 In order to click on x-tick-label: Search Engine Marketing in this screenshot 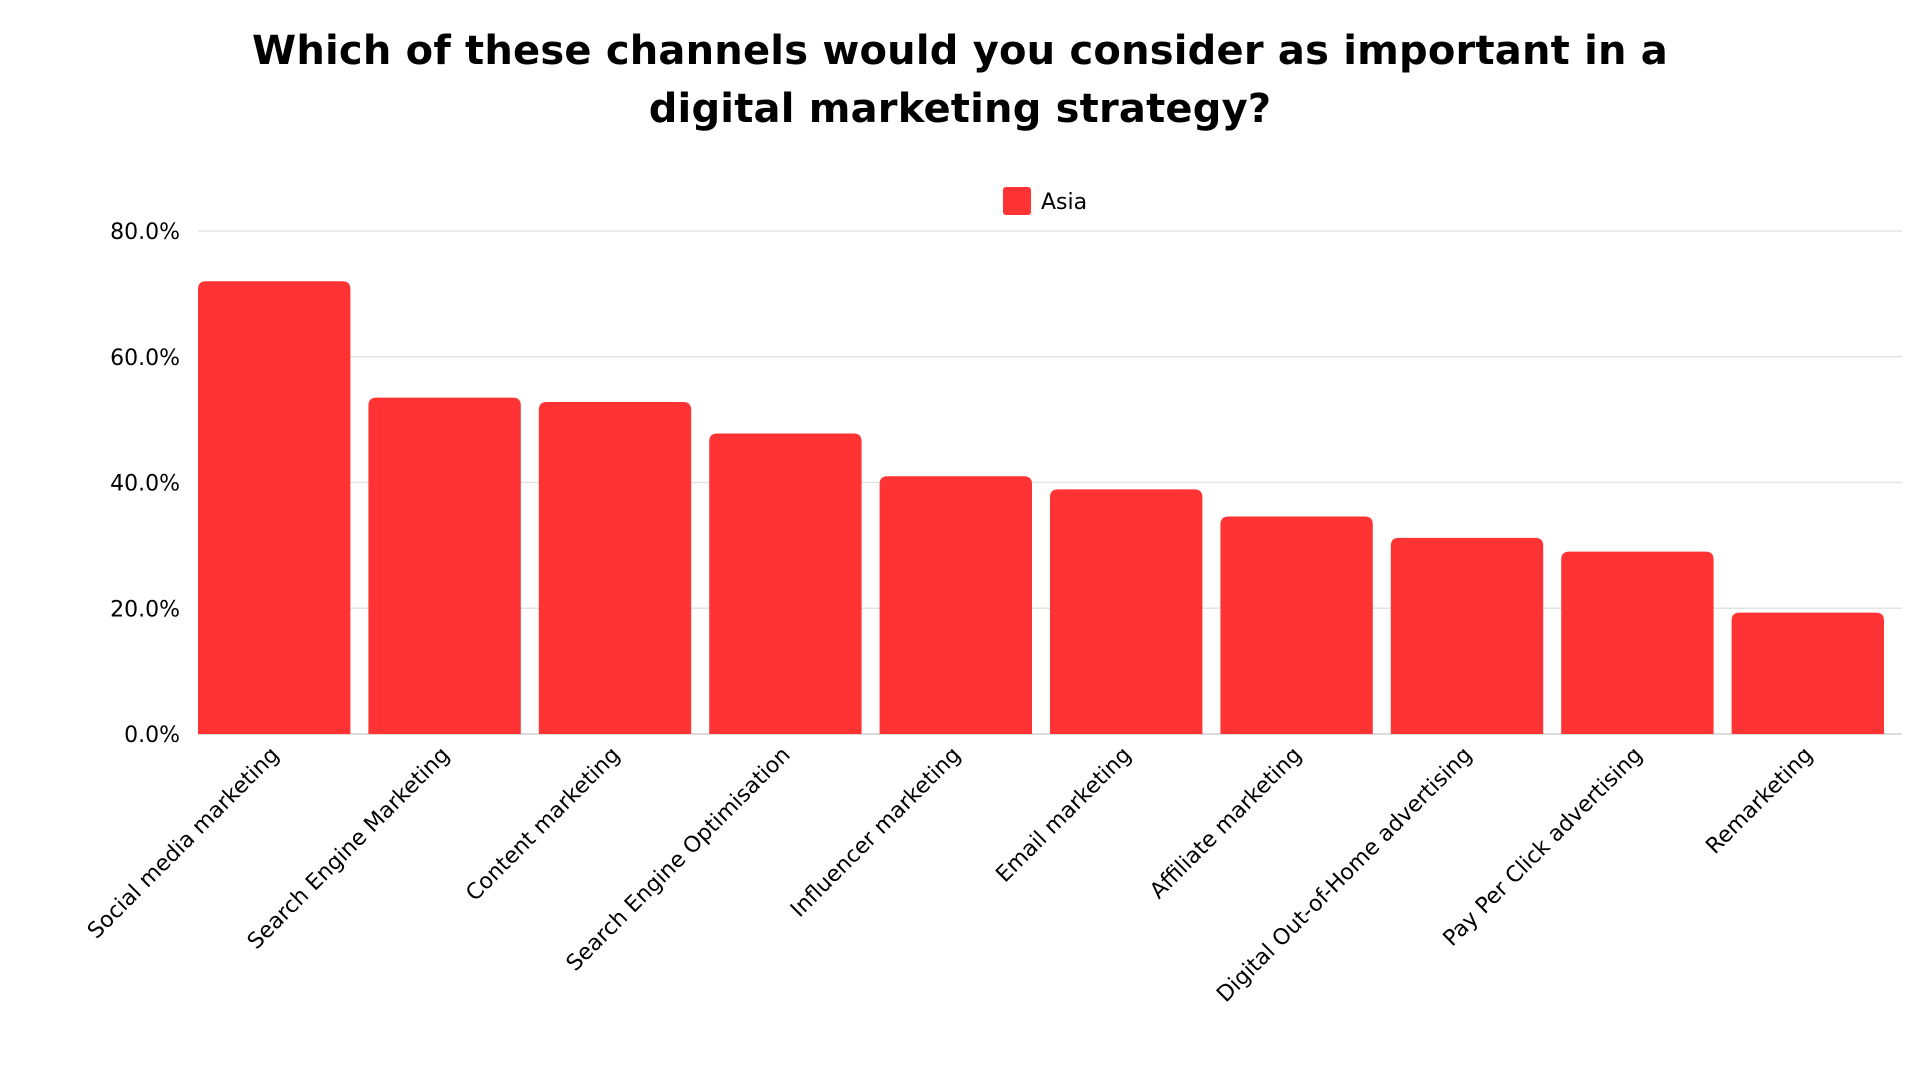, I will do `click(349, 849)`.